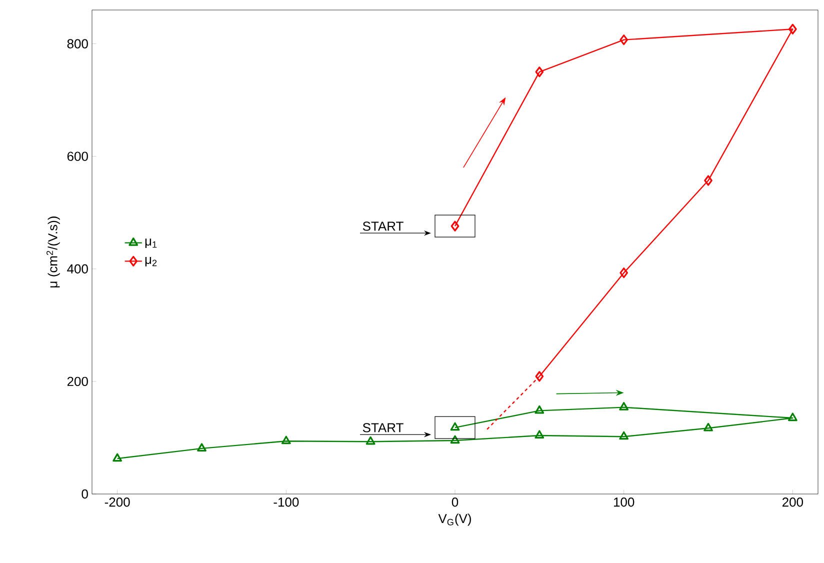  I want to click on legend-label: μ$_{2}$, so click(151, 261).